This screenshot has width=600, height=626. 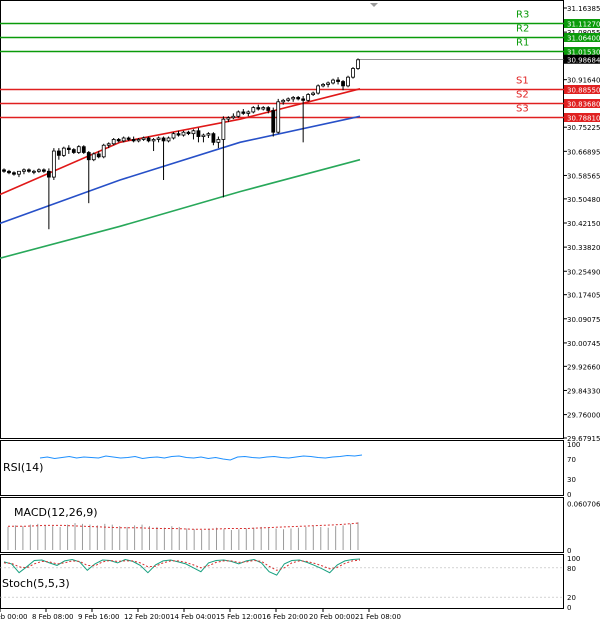 What do you see at coordinates (282, 578) in the screenshot?
I see `stoch-plot` at bounding box center [282, 578].